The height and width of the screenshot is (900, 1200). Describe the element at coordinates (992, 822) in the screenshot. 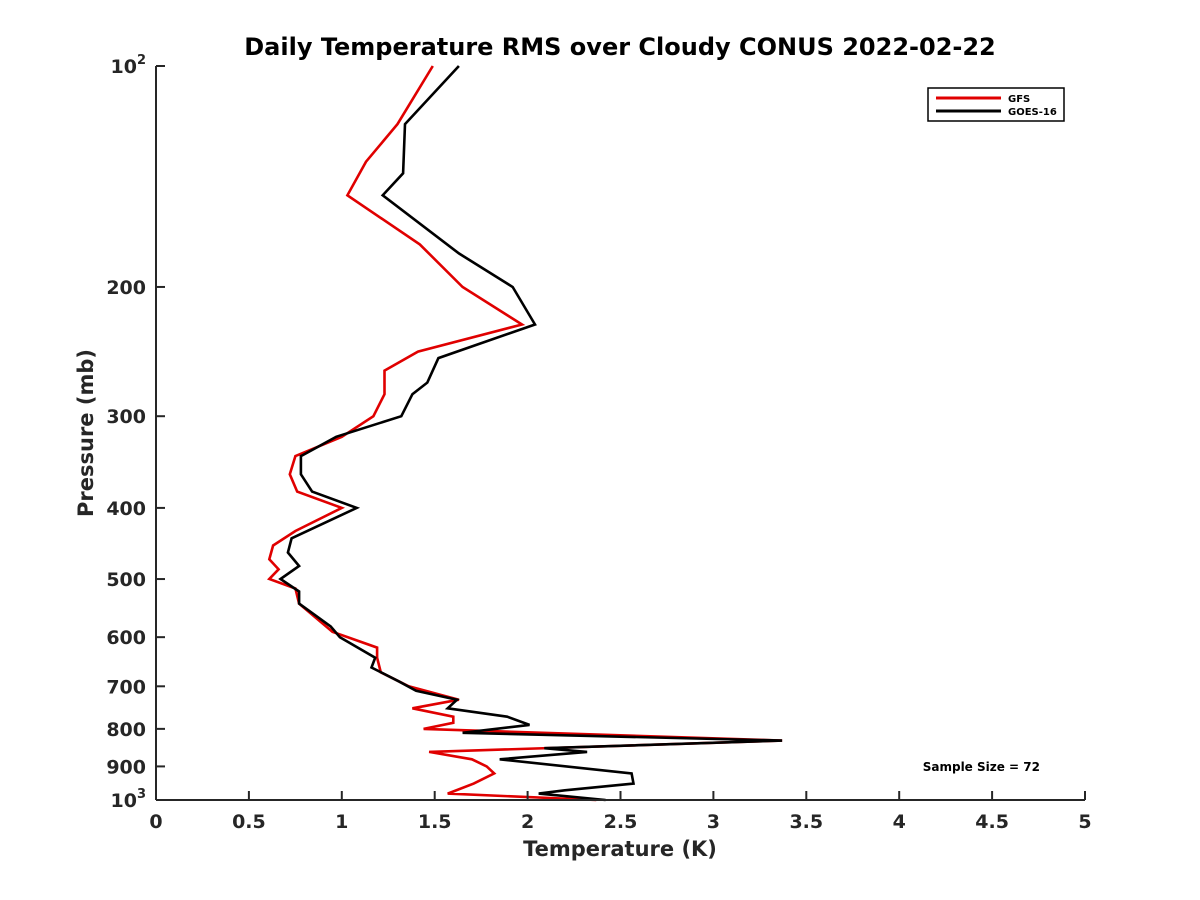

I see `x-tick-label: 4.5` at that location.